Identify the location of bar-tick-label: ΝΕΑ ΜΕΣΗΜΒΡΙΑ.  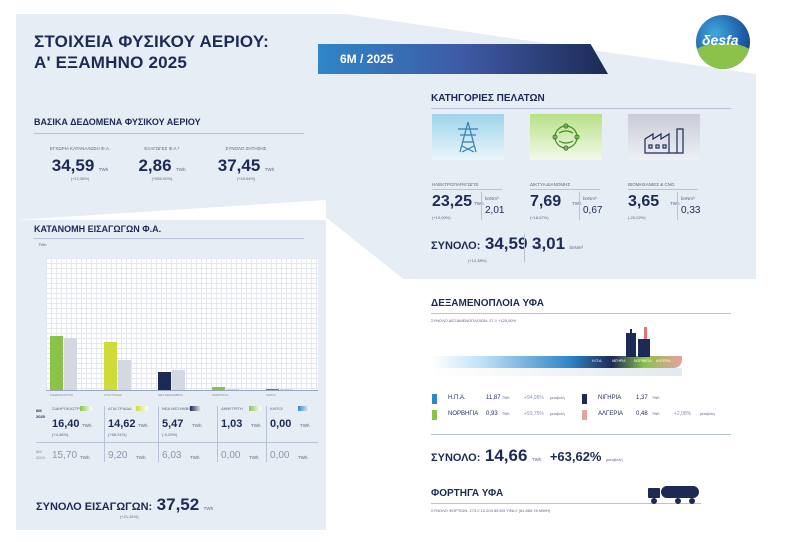
(170, 395).